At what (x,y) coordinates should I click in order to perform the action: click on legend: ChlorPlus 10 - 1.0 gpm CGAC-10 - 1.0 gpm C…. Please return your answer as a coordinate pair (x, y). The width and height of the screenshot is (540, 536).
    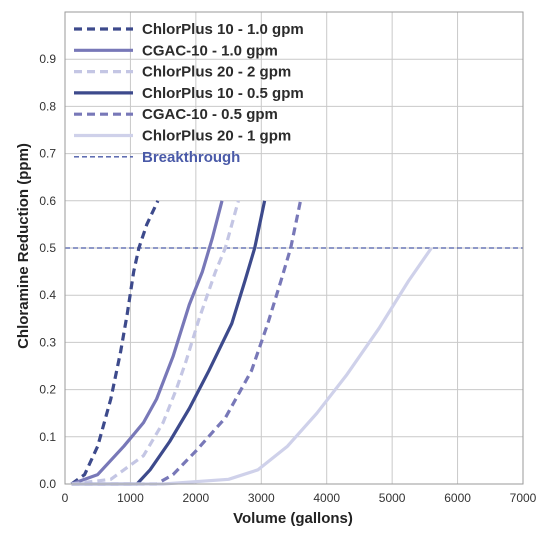
    Looking at the image, I should click on (189, 93).